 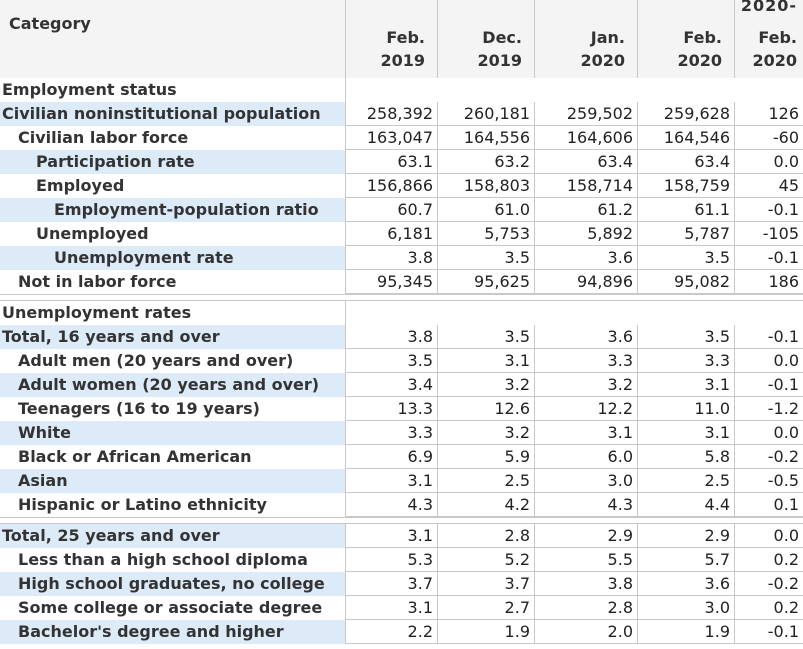 I want to click on table-row: Asian 3.1 2.5 3.0 2.5 -0.5, so click(x=401, y=481).